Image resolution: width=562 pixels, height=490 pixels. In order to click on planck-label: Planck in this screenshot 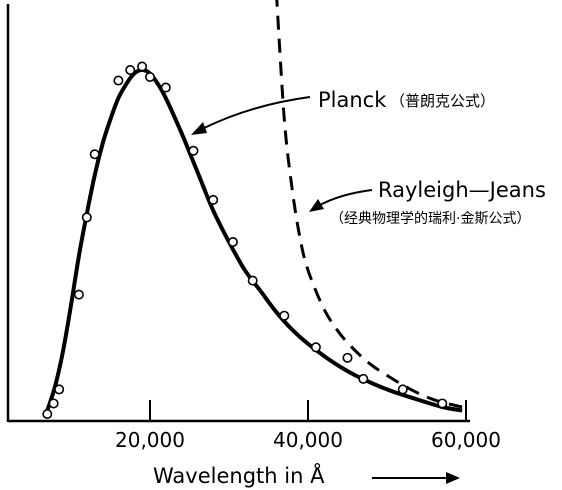, I will do `click(352, 100)`.